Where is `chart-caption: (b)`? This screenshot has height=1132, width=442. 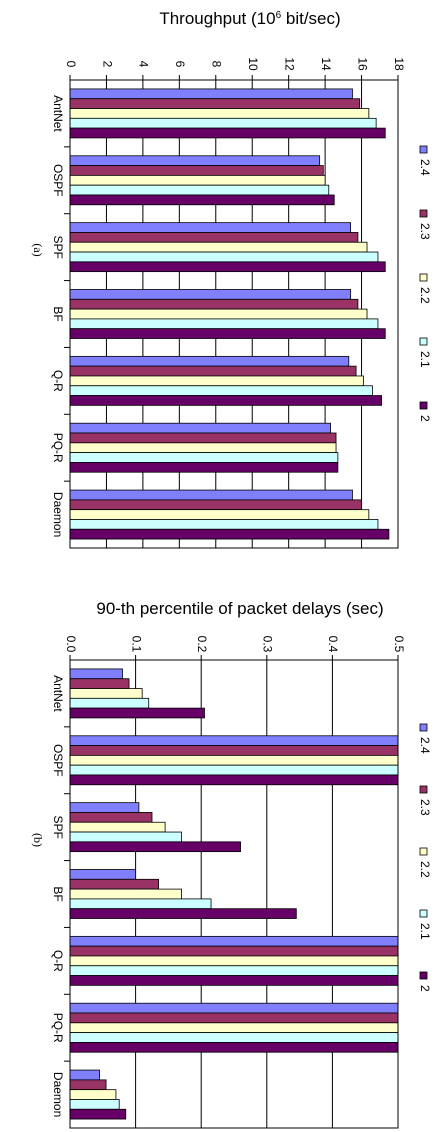
chart-caption: (b) is located at coordinates (38, 840).